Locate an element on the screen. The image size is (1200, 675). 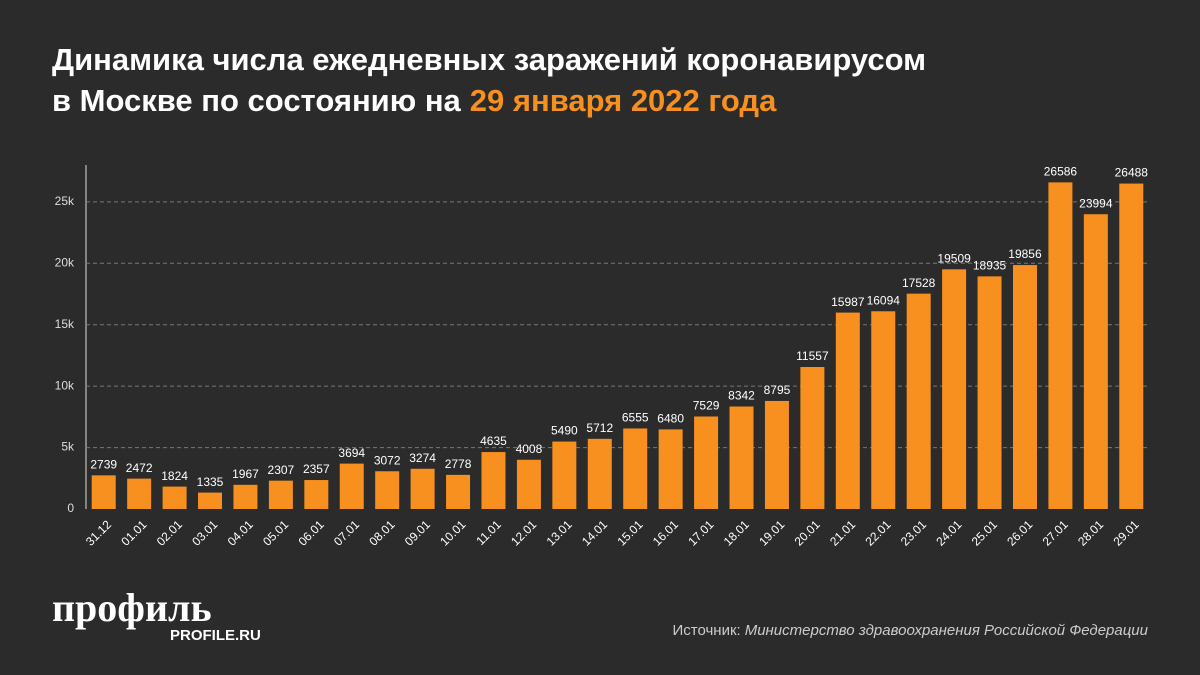
logo-url: PROFILE.RU is located at coordinates (215, 635).